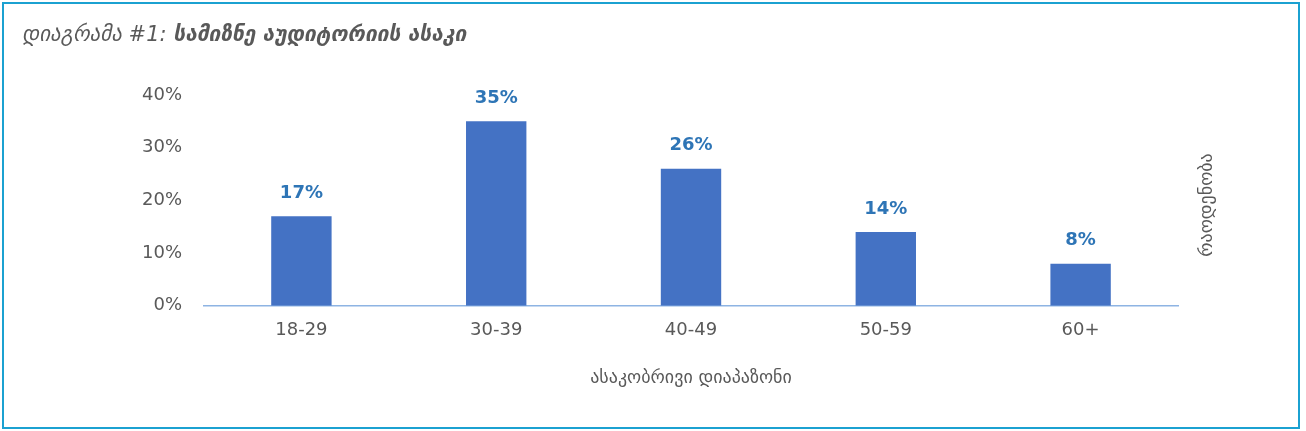 The image size is (1306, 431). Describe the element at coordinates (691, 329) in the screenshot. I see `x-tick-label: 40-49` at that location.